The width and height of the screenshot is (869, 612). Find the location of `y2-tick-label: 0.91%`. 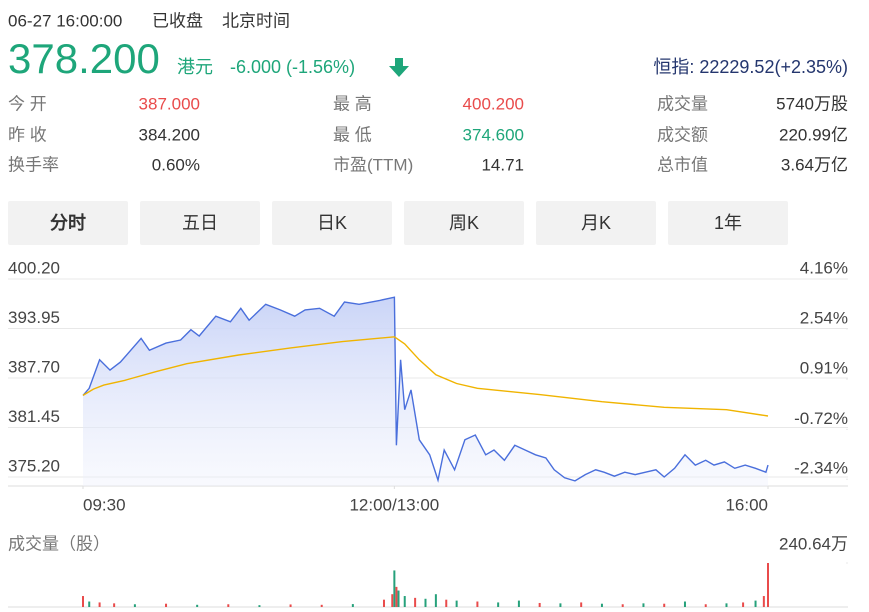

y2-tick-label: 0.91% is located at coordinates (824, 368).